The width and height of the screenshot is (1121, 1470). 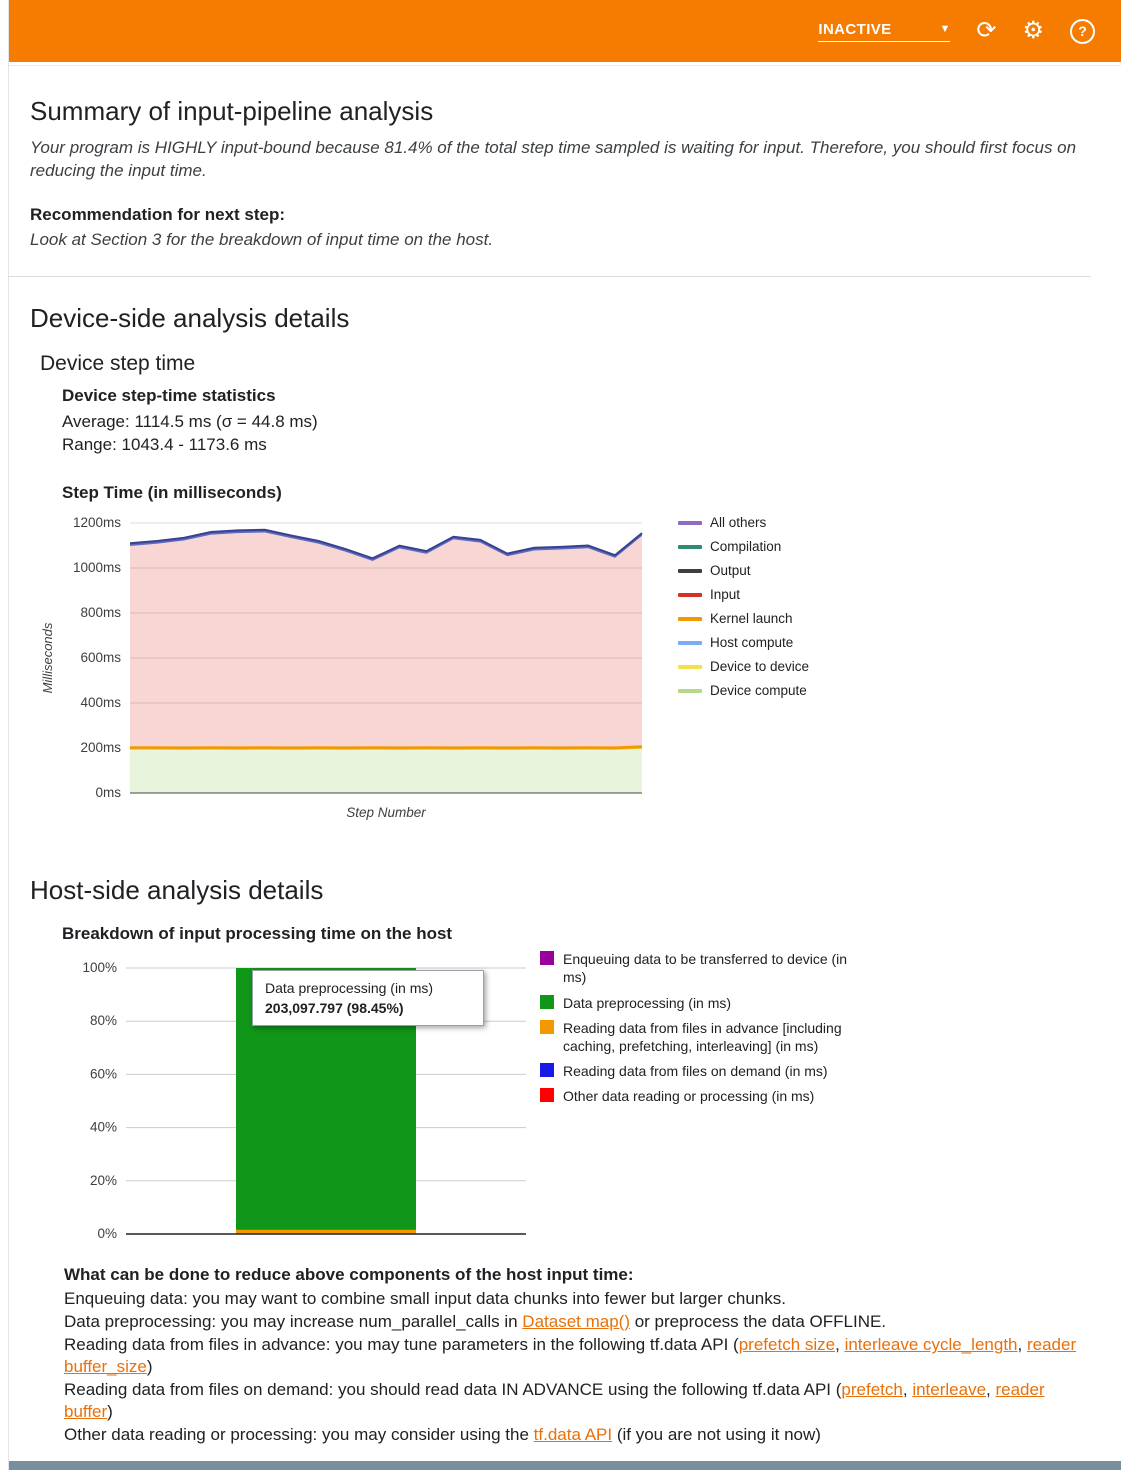 I want to click on summary-title: Summary of input-pipeline analysis, so click(x=232, y=111).